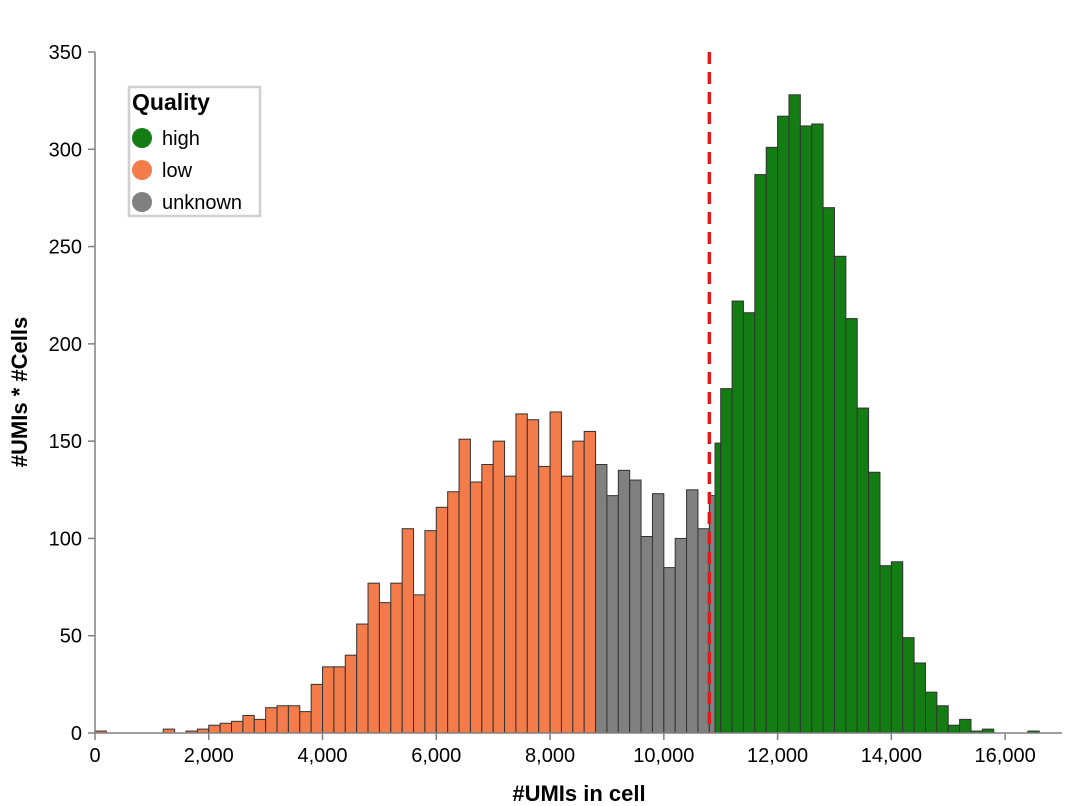 This screenshot has width=1076, height=806. I want to click on legend-box, so click(194, 151).